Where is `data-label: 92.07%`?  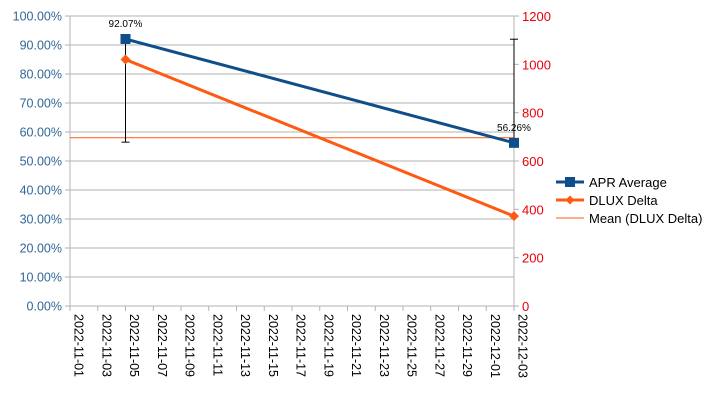 data-label: 92.07% is located at coordinates (126, 24).